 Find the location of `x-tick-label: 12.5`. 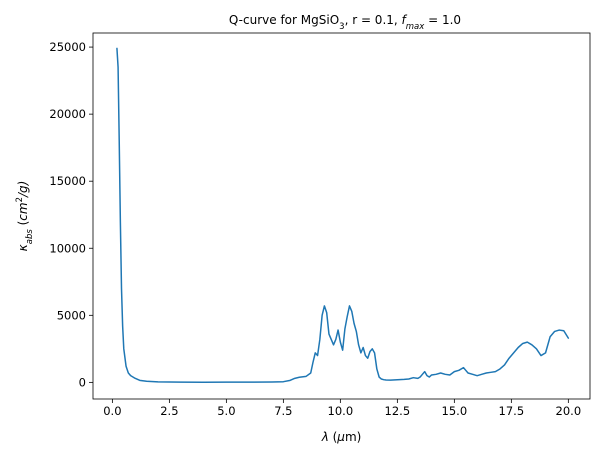

x-tick-label: 12.5 is located at coordinates (398, 411).